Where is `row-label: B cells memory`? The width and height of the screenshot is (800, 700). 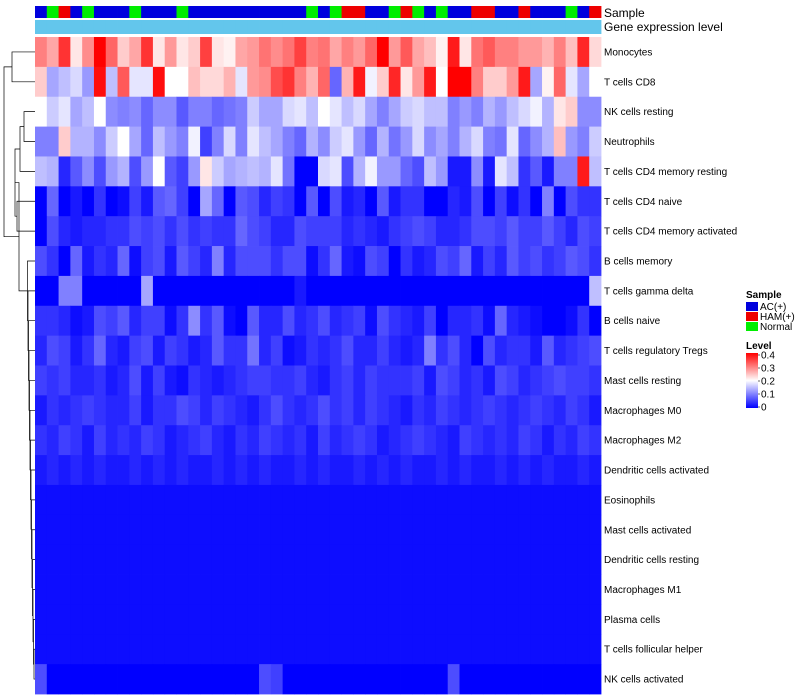 row-label: B cells memory is located at coordinates (638, 261).